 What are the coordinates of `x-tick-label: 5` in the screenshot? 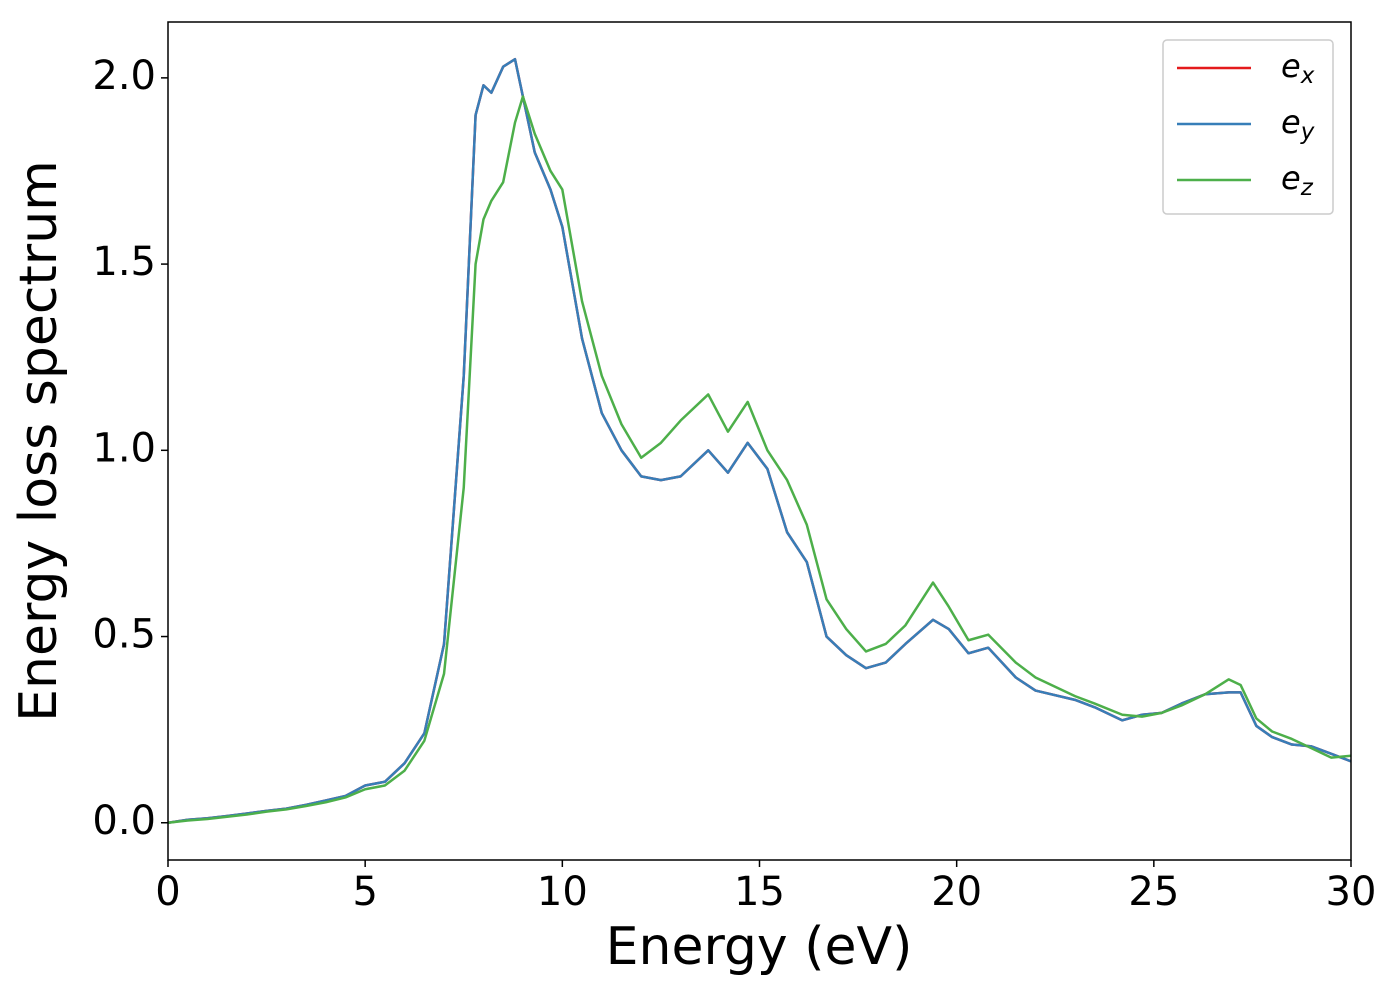 It's located at (364, 892).